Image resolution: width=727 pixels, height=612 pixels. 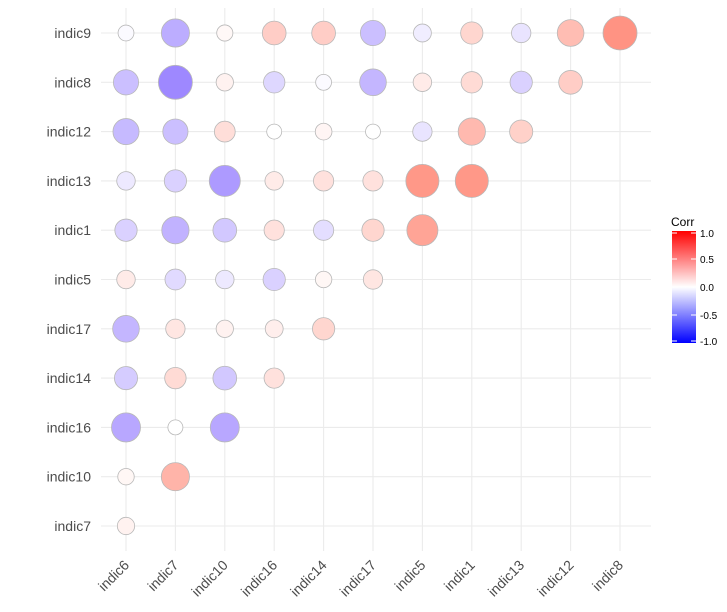 What do you see at coordinates (521, 82) in the screenshot?
I see `corr-point: indic8 × indic13: -0.25` at bounding box center [521, 82].